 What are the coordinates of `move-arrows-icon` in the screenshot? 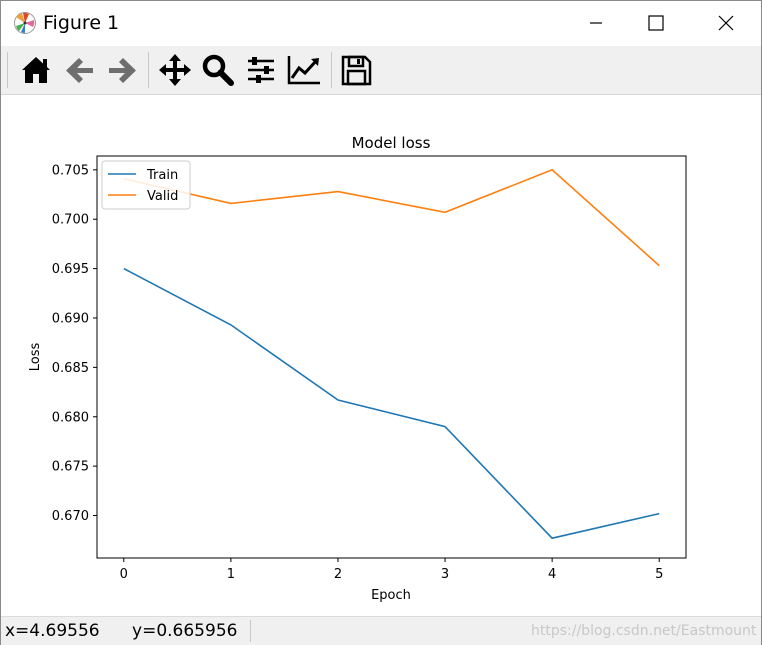 It's located at (175, 70).